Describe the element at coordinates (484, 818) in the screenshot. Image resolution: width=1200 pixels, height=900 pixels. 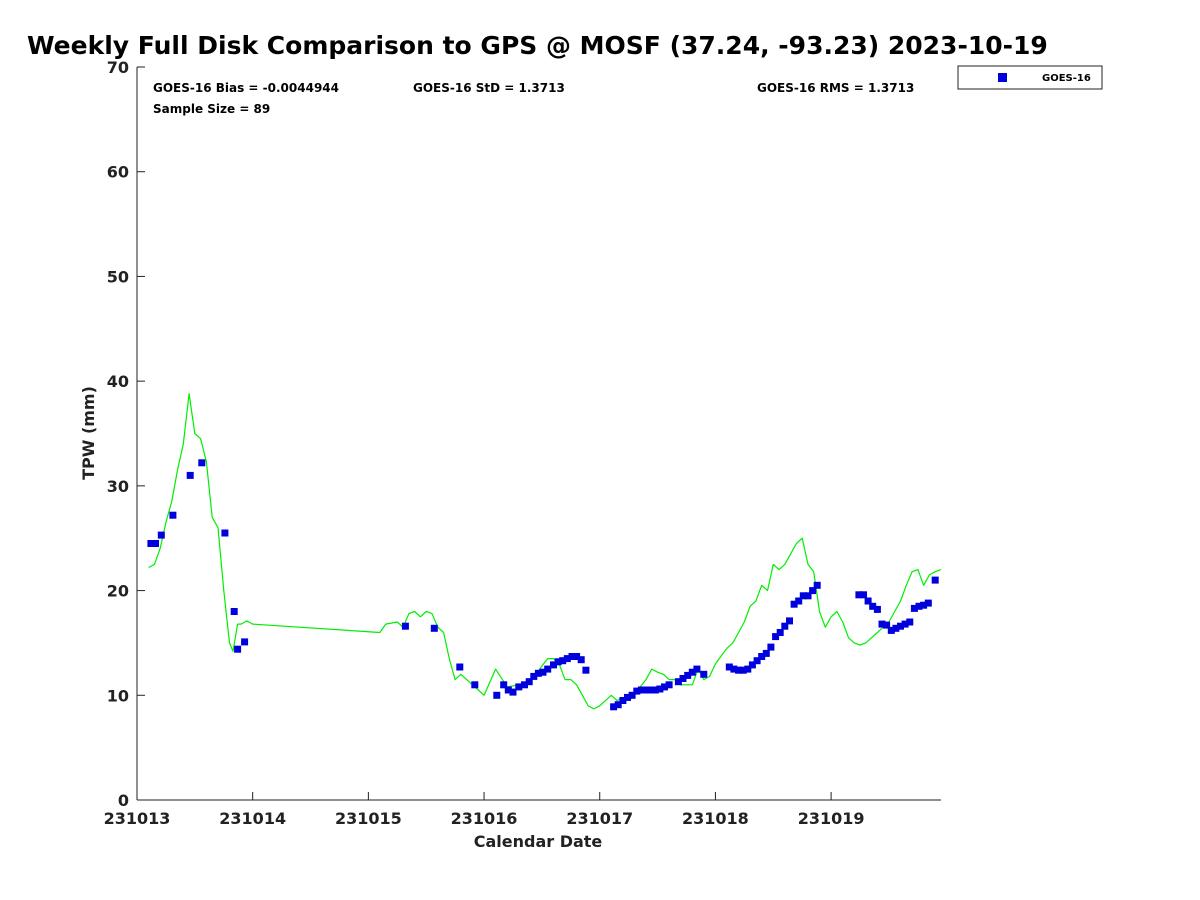
I see `x-tick-label: 231016` at that location.